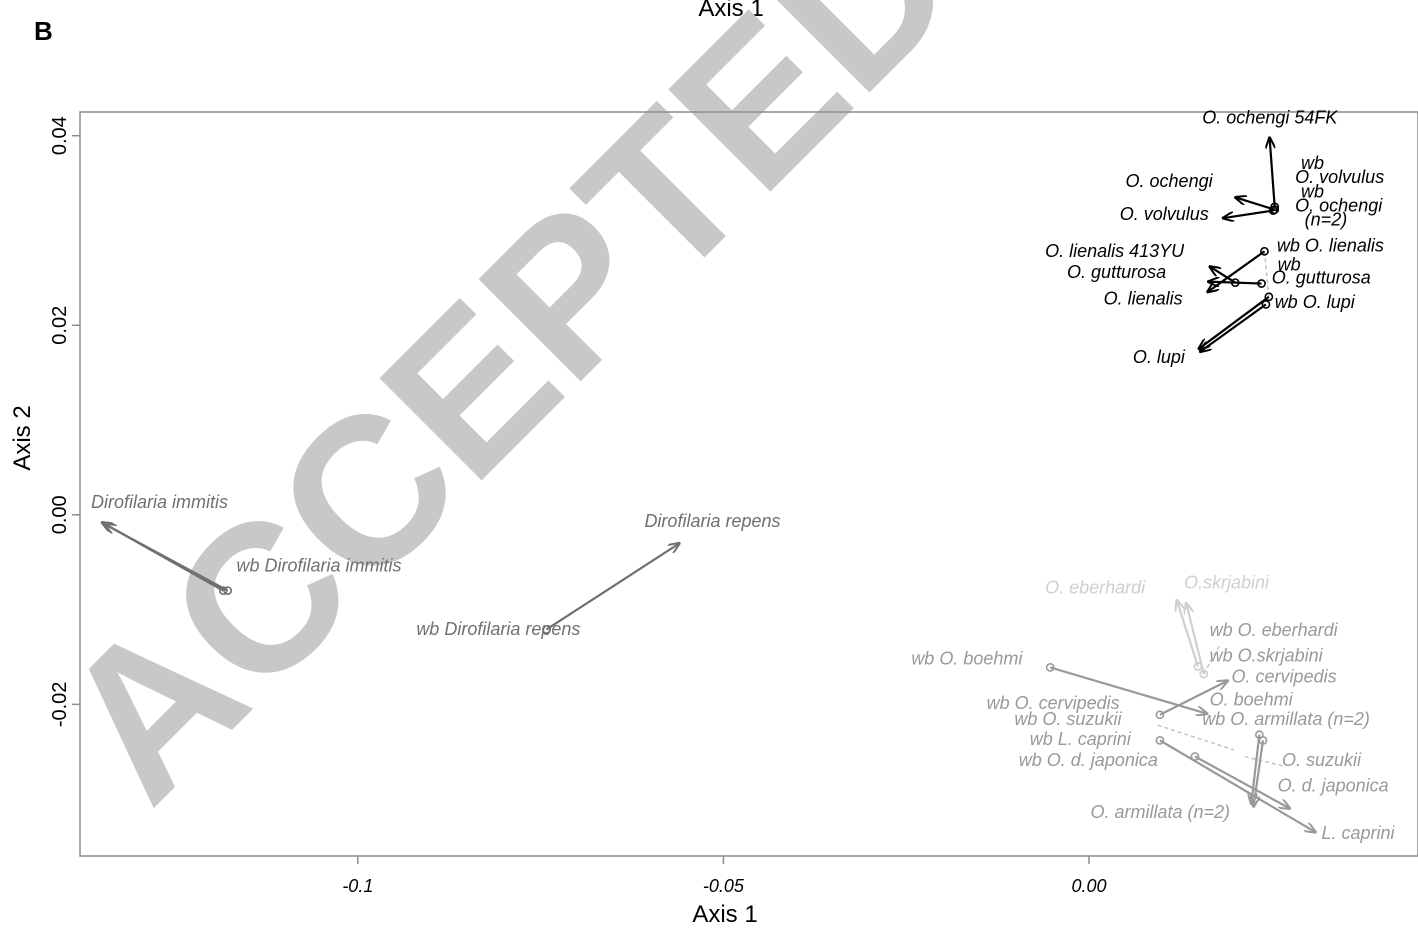 This screenshot has width=1418, height=929. What do you see at coordinates (712, 521) in the screenshot?
I see `point-label-18: Dirofilaria repens` at bounding box center [712, 521].